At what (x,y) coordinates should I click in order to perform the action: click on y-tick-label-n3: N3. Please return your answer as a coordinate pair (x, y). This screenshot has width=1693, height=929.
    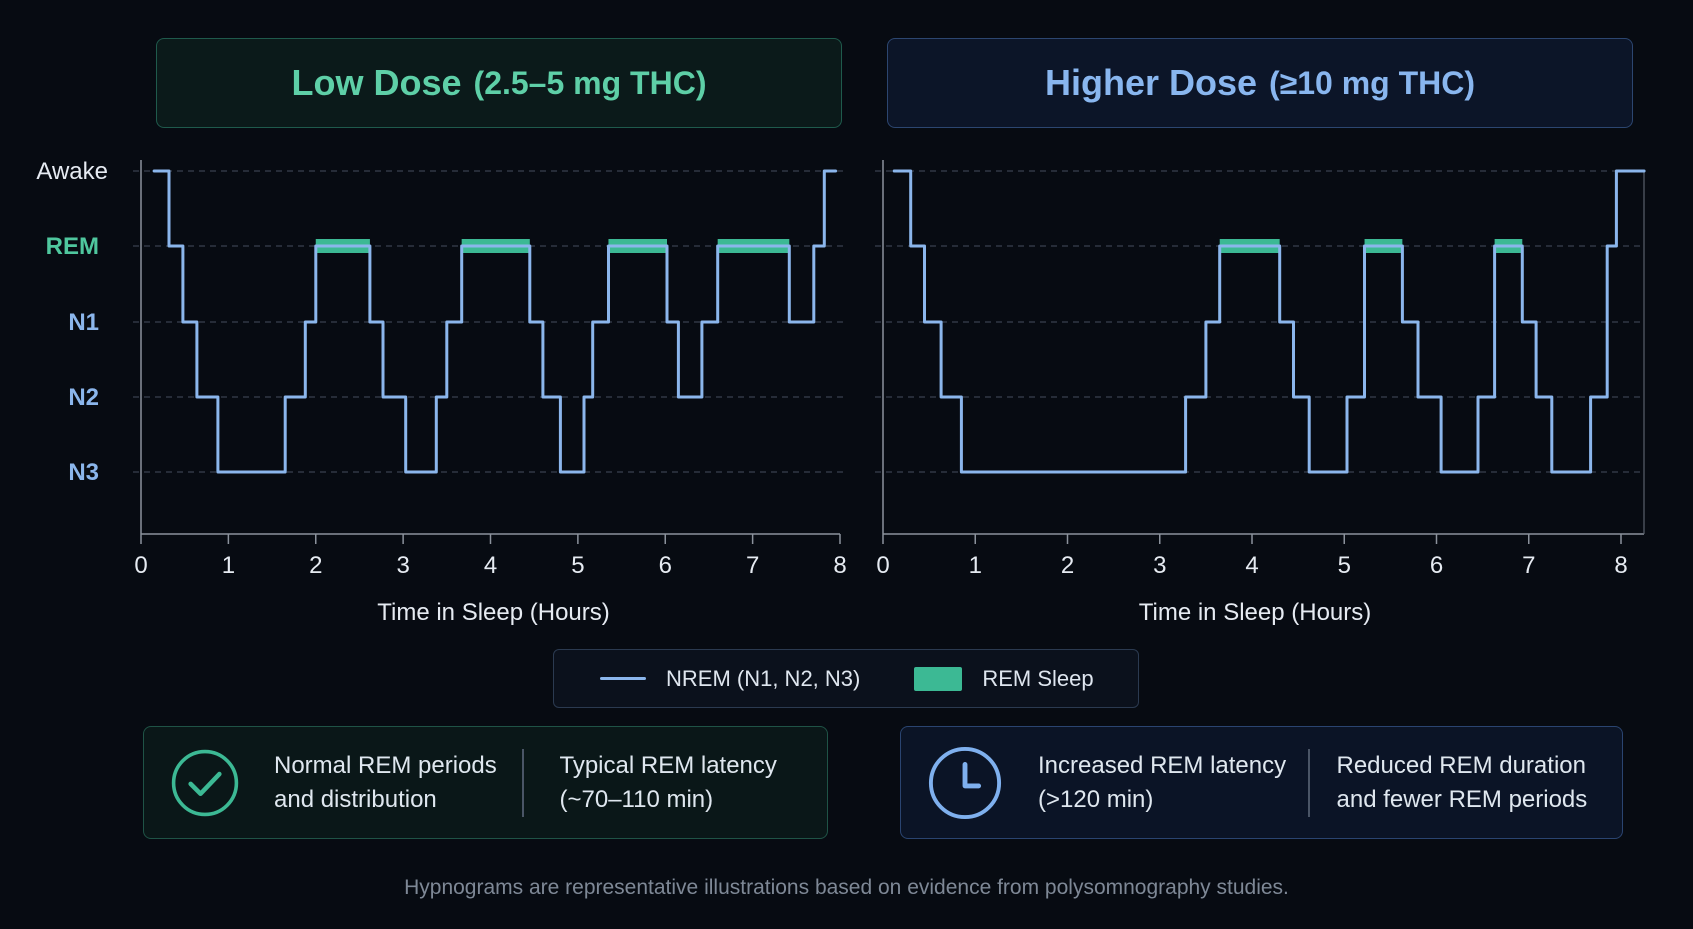
    Looking at the image, I should click on (83, 472).